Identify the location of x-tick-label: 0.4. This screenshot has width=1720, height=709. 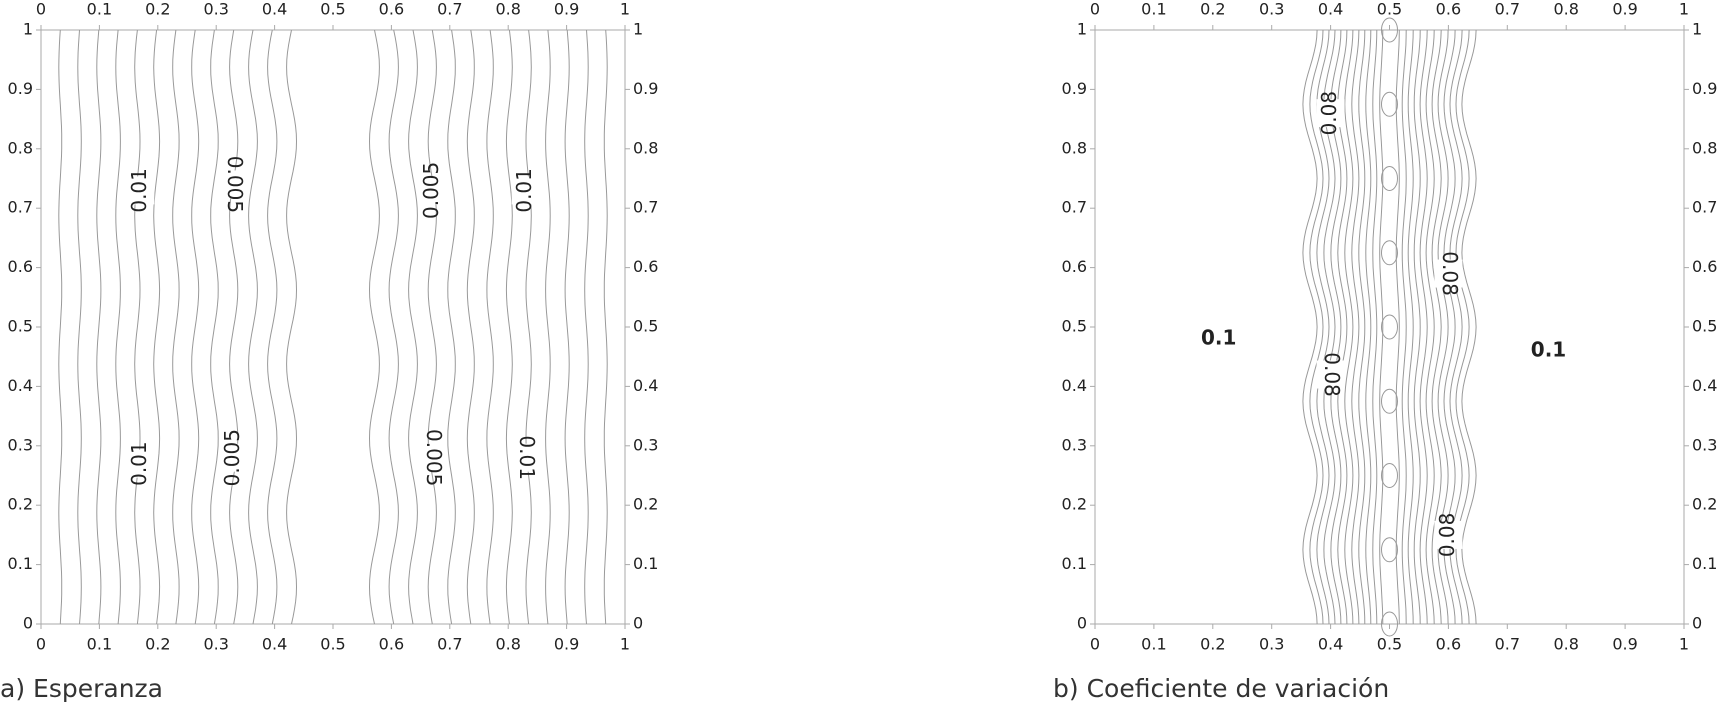
(1330, 9).